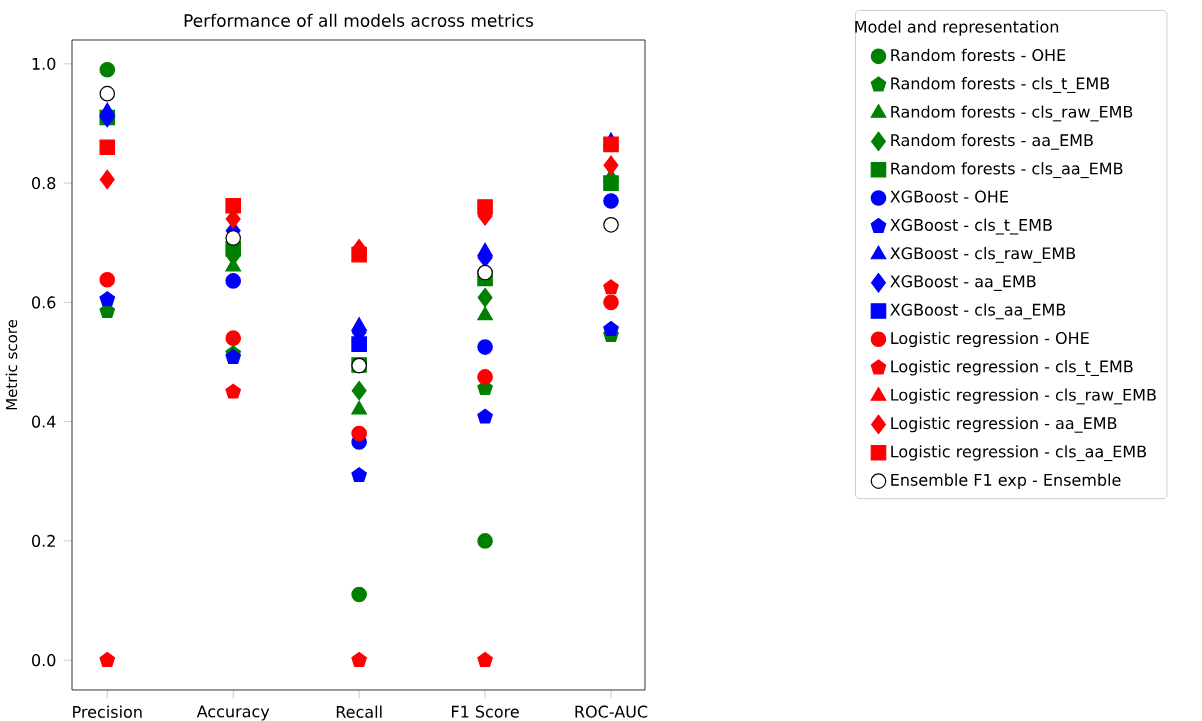  I want to click on legend-label: XGBoost - cls_t_EMB, so click(971, 226).